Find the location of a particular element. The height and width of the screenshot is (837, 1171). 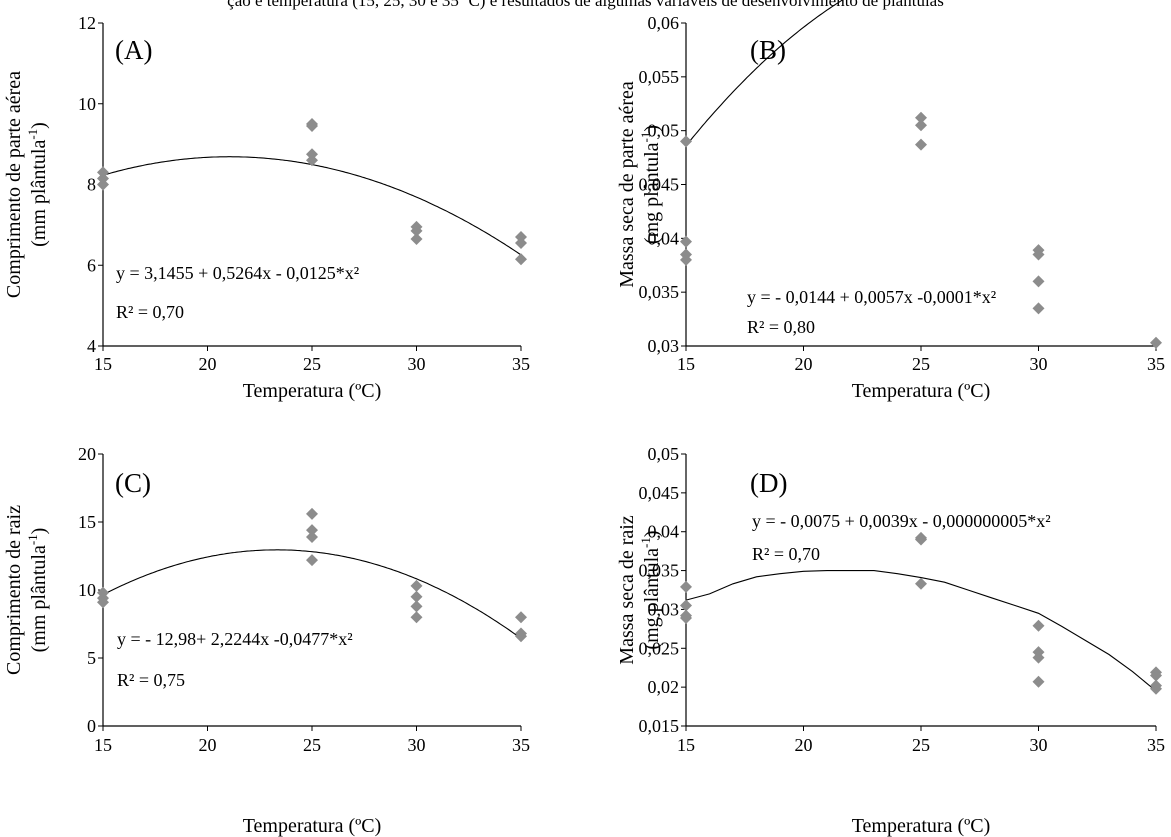

r-squared-label: R² = 0,80 is located at coordinates (781, 327).